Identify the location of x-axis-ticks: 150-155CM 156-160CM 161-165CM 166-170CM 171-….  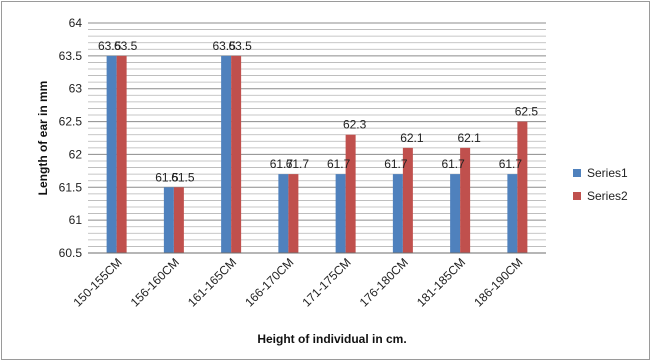
(298, 282).